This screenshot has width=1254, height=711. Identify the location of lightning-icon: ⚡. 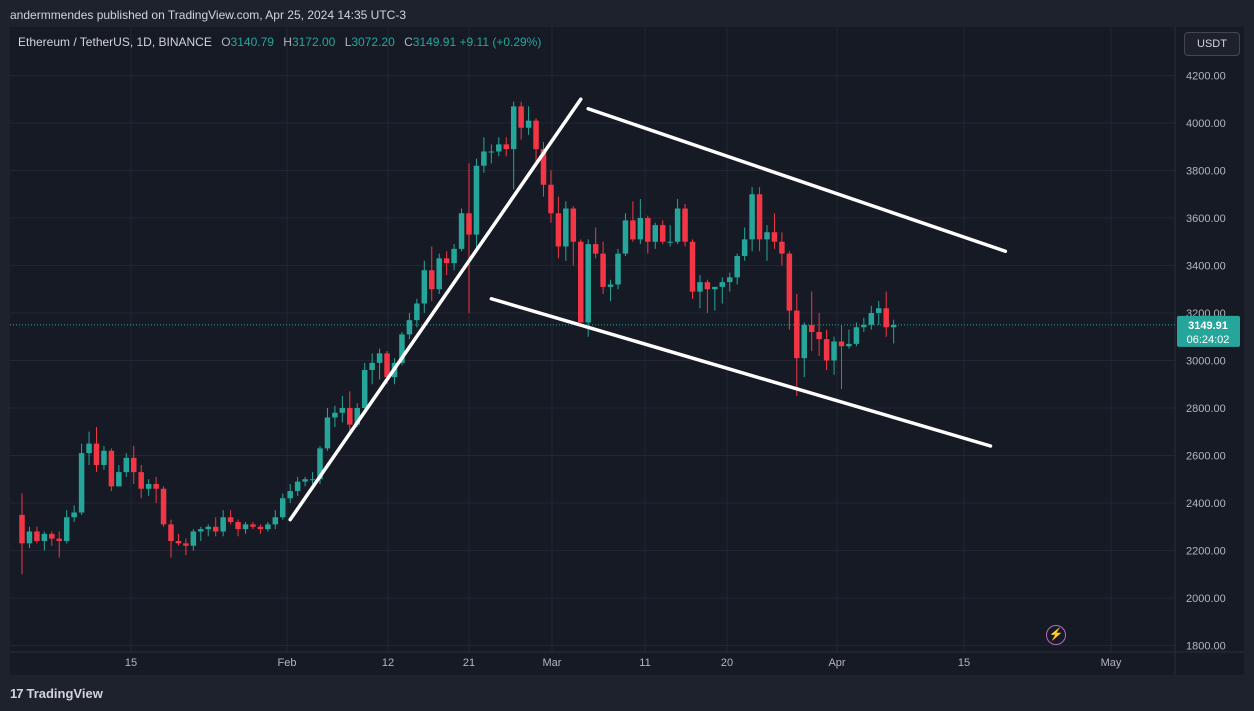
(1056, 635).